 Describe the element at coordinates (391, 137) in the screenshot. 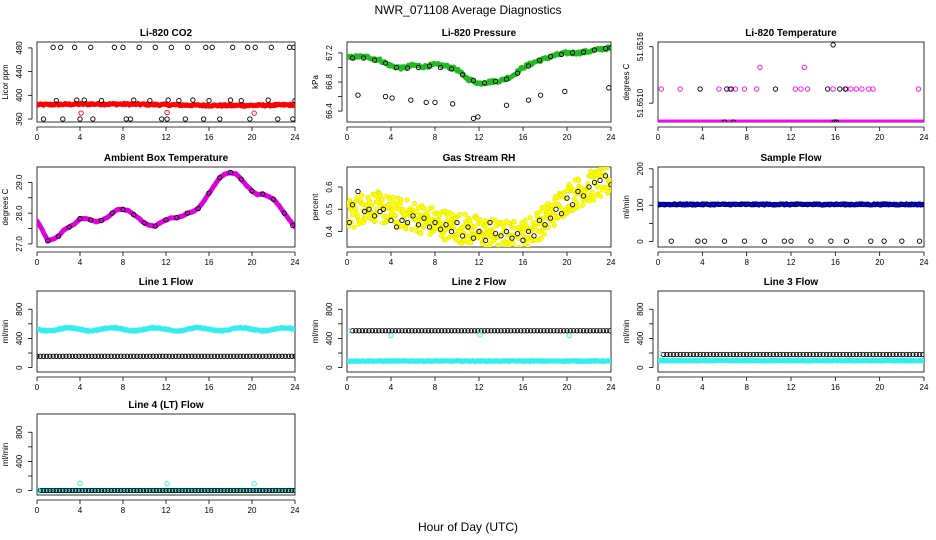

I see `x-tick-label: 4` at that location.